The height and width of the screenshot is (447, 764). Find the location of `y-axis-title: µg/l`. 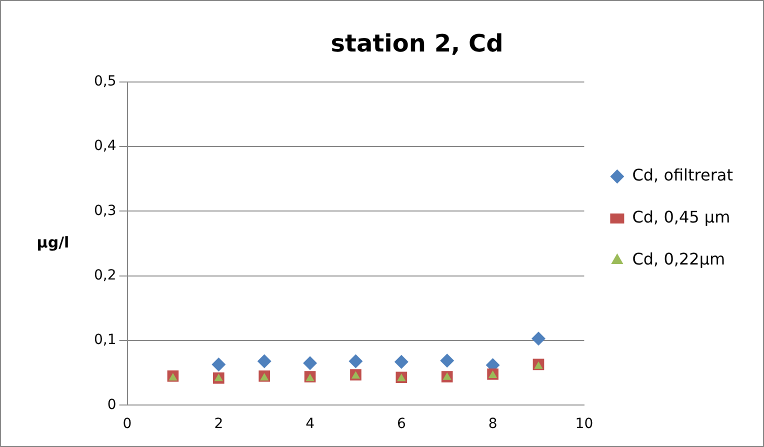

y-axis-title: µg/l is located at coordinates (53, 242).